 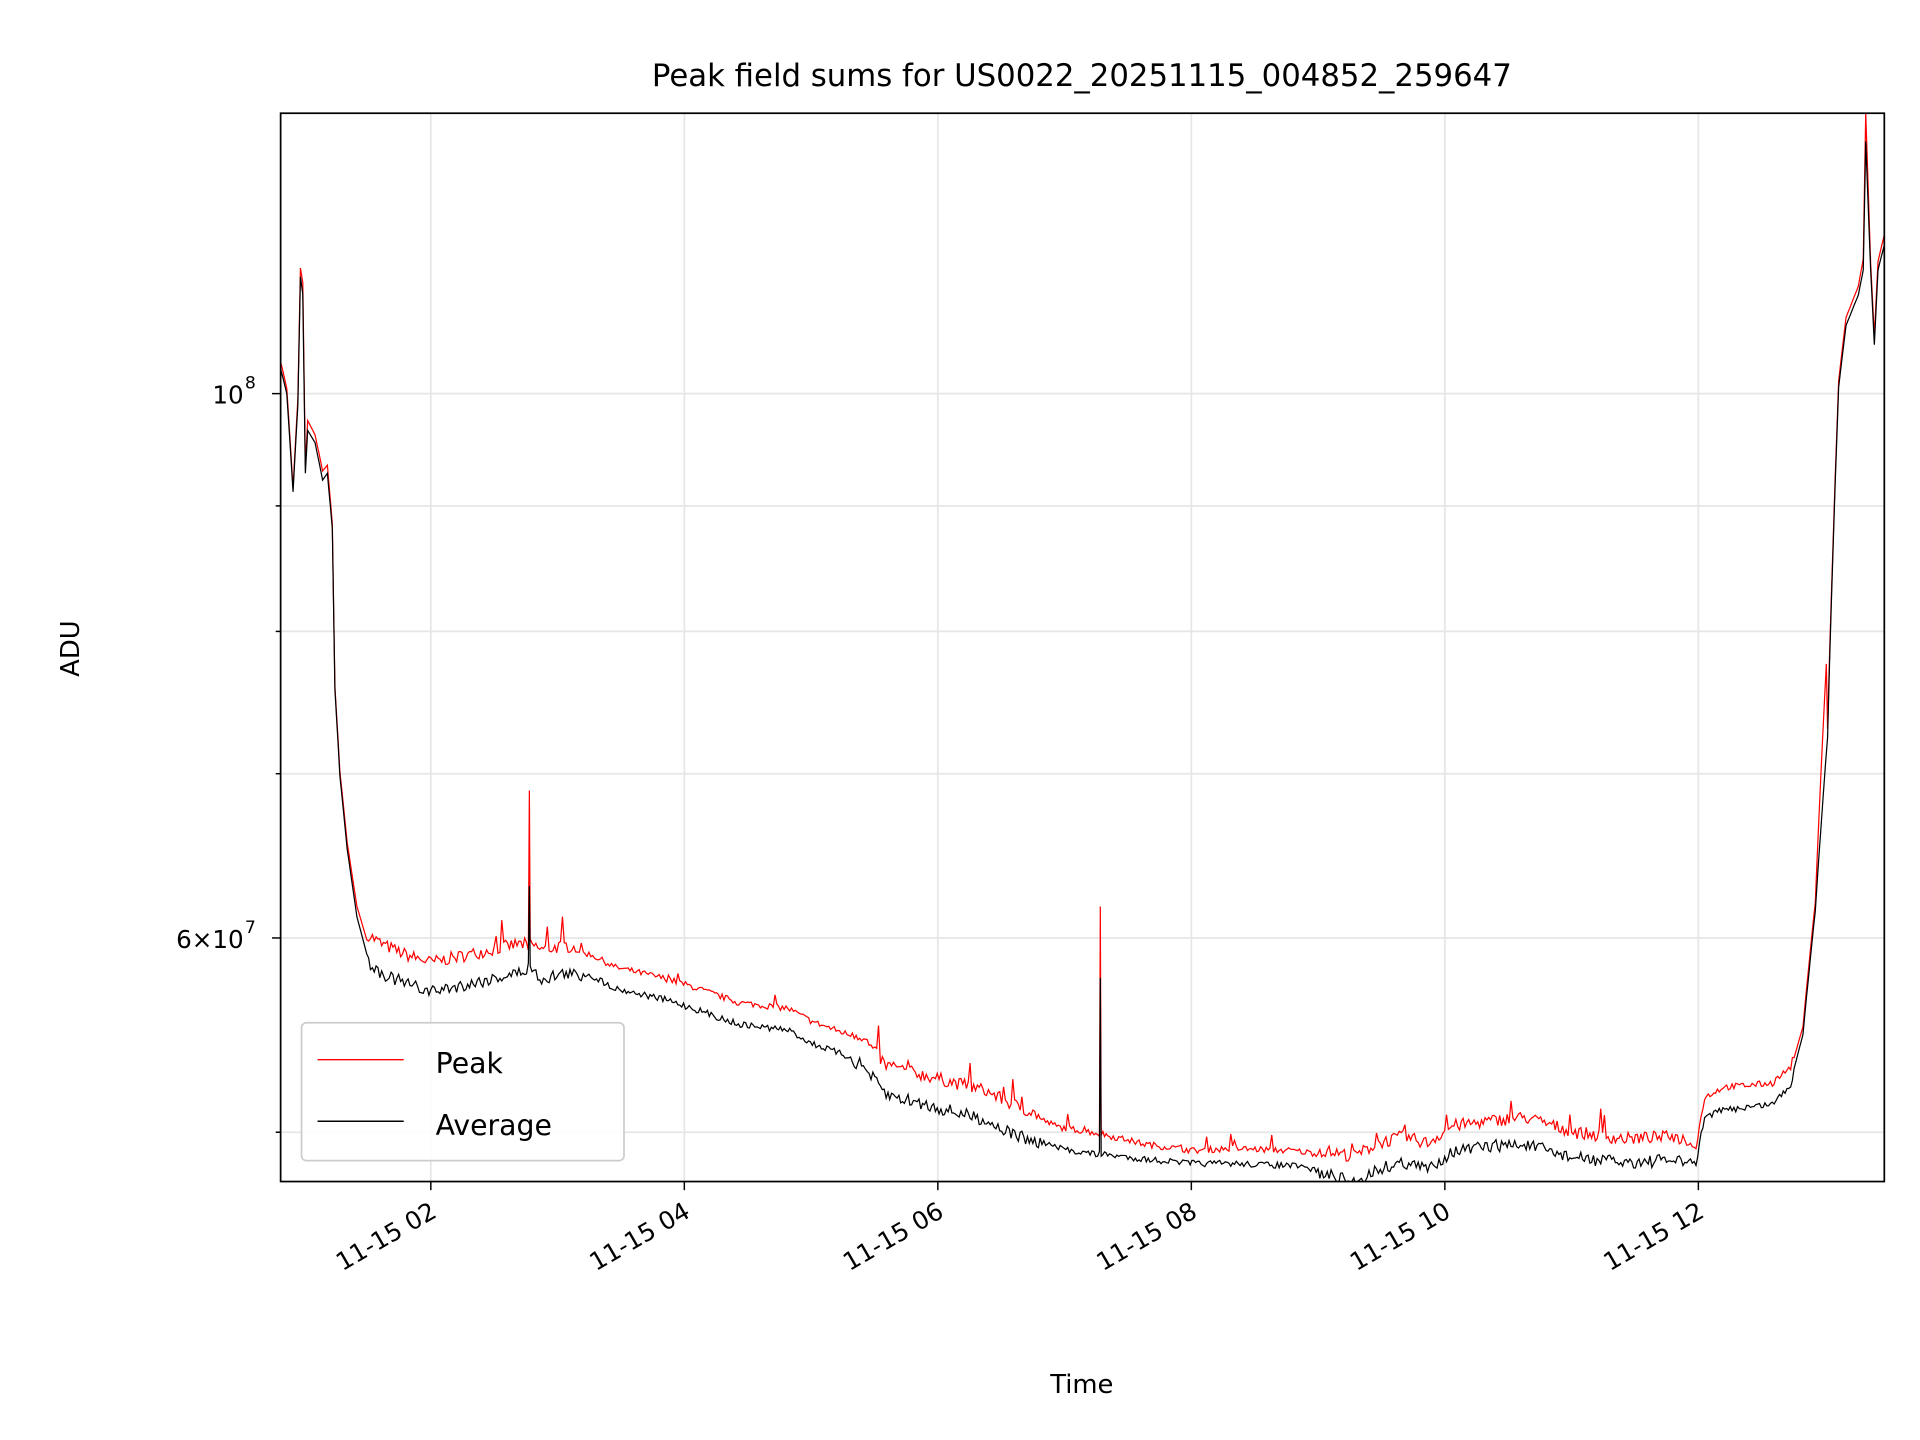 I want to click on y-tick-exponent: 7, so click(x=250, y=928).